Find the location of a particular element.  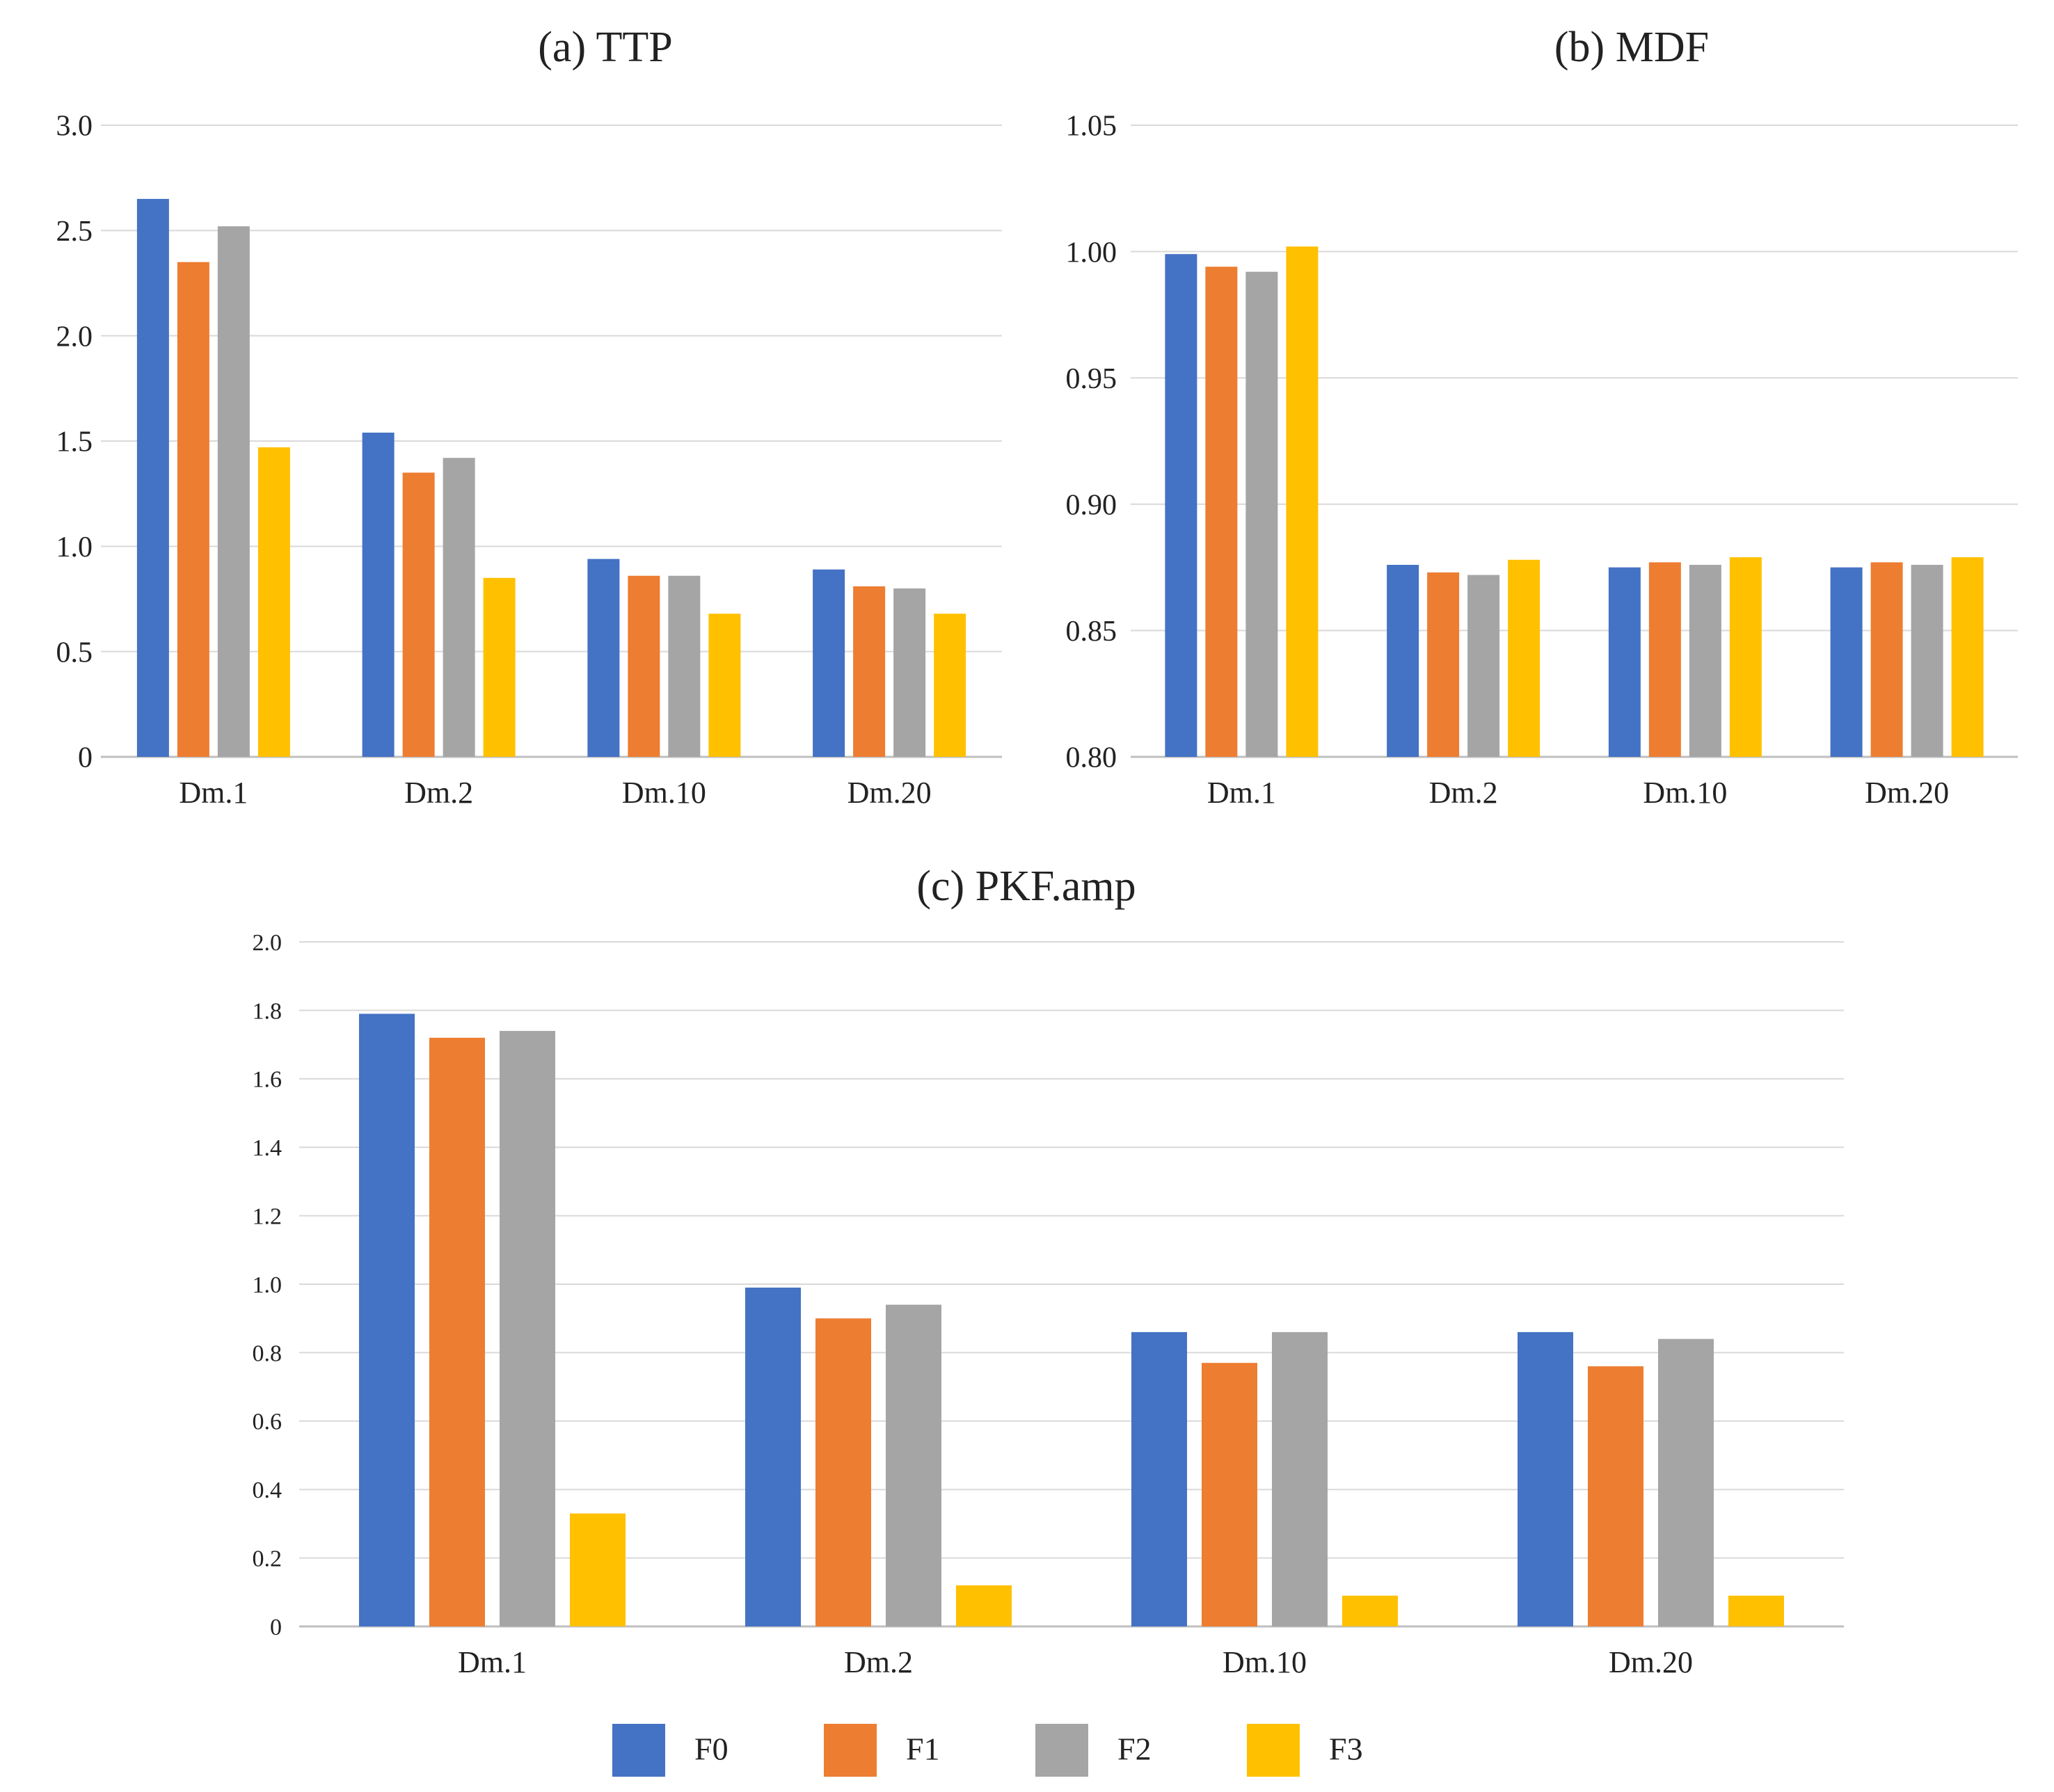

y-tick-label: 0.80 is located at coordinates (1091, 758).